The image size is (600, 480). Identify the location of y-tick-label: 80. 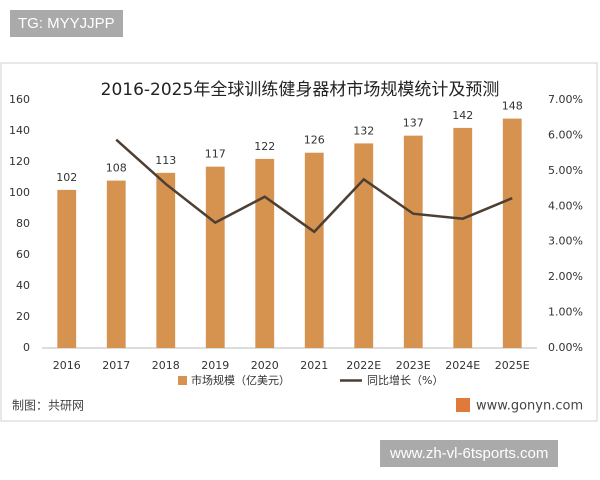
(23, 223).